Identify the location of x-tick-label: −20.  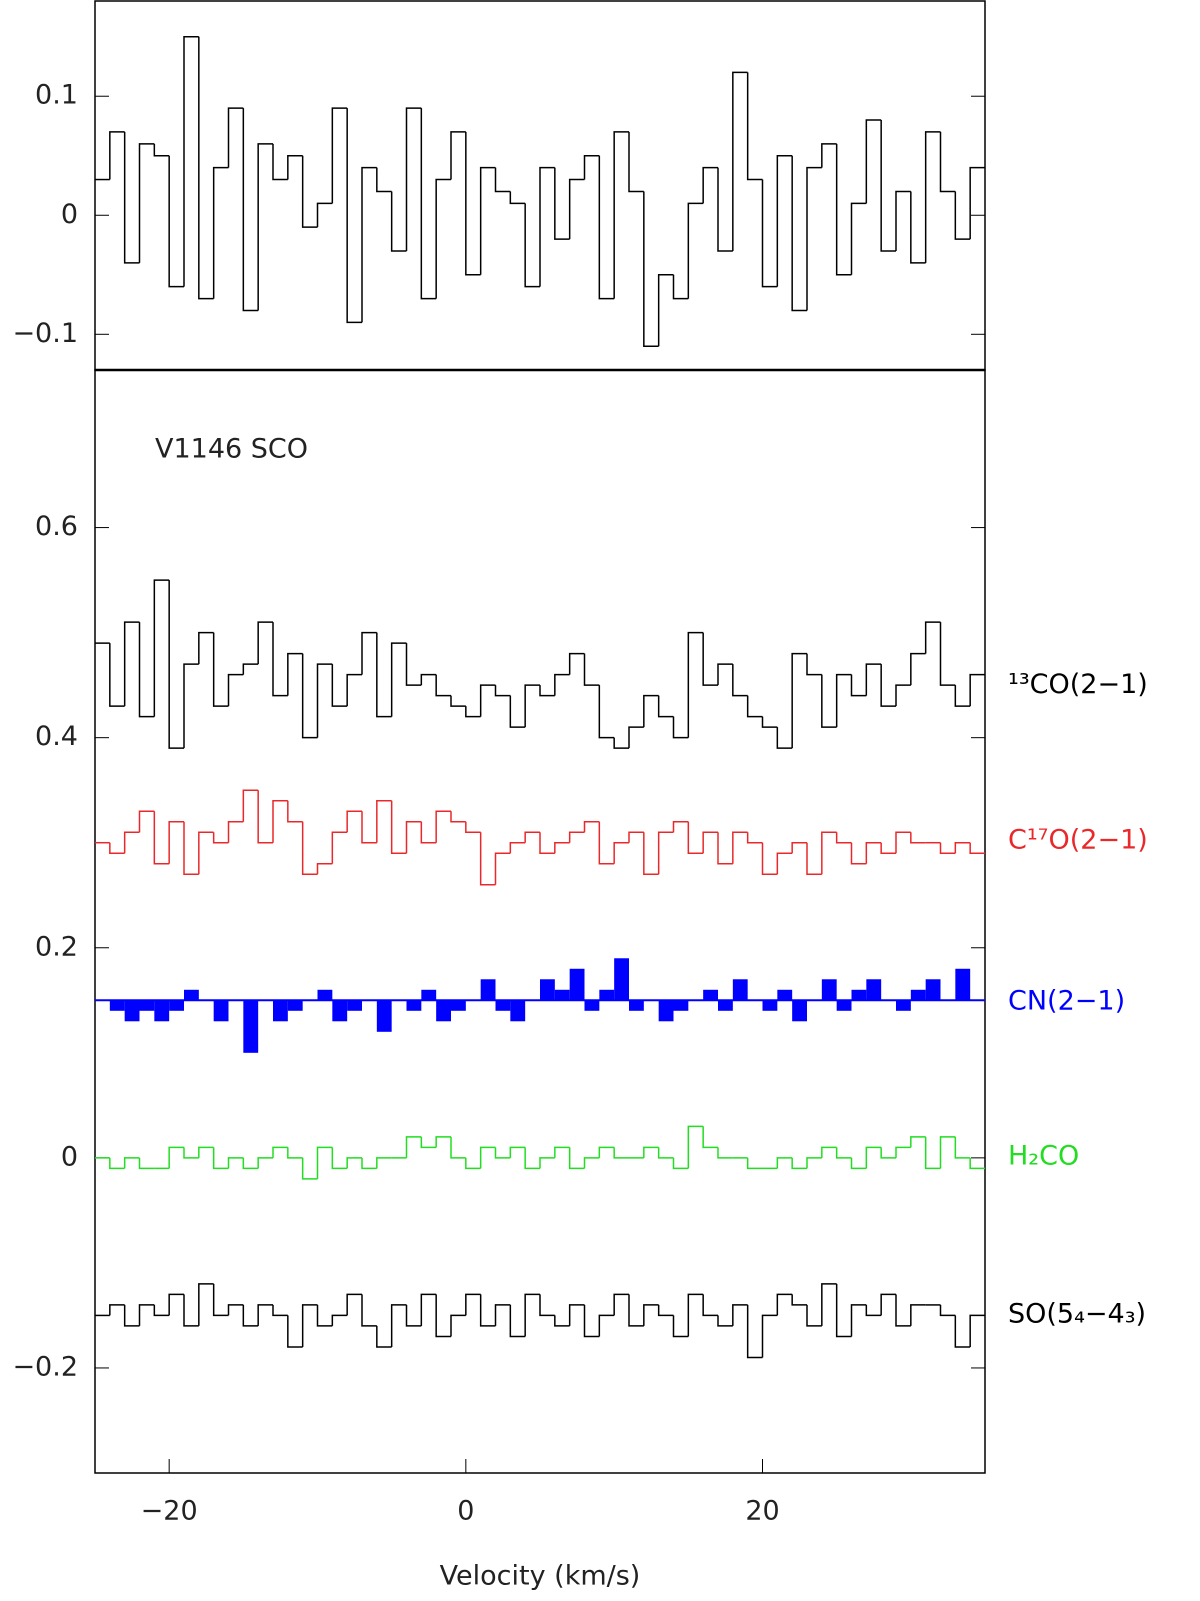
(169, 1511).